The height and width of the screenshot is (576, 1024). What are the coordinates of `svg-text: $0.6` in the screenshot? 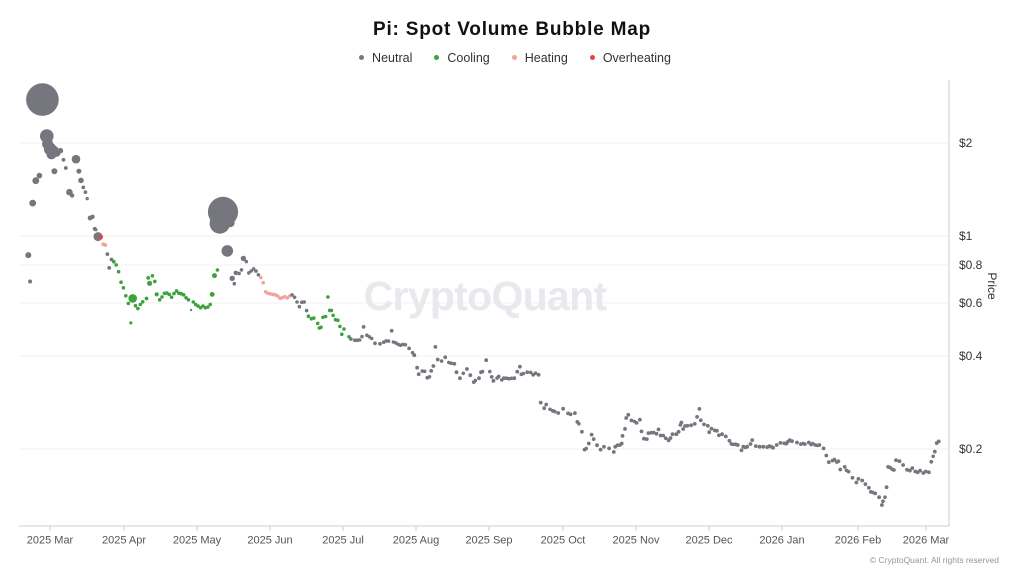 It's located at (971, 303).